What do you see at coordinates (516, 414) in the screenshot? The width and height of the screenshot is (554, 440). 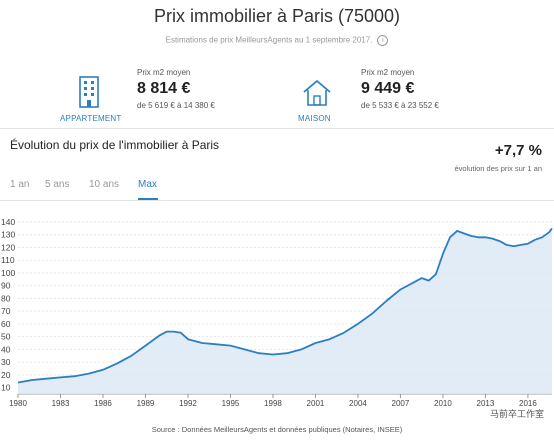 I see `watermark-text: 马前卒工作室` at bounding box center [516, 414].